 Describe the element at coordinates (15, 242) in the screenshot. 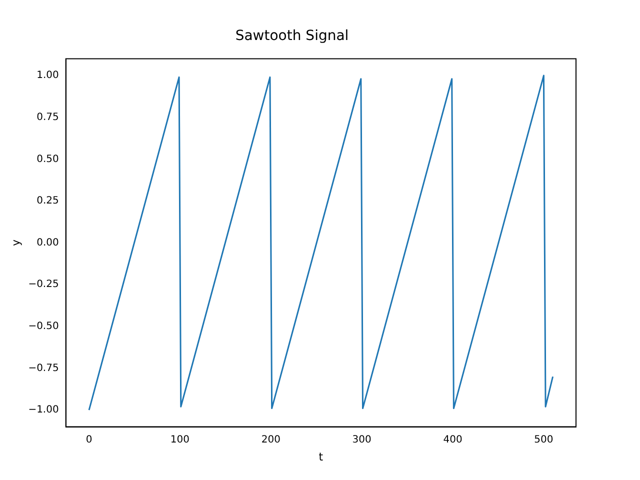

I see `y-axis-title: y` at that location.